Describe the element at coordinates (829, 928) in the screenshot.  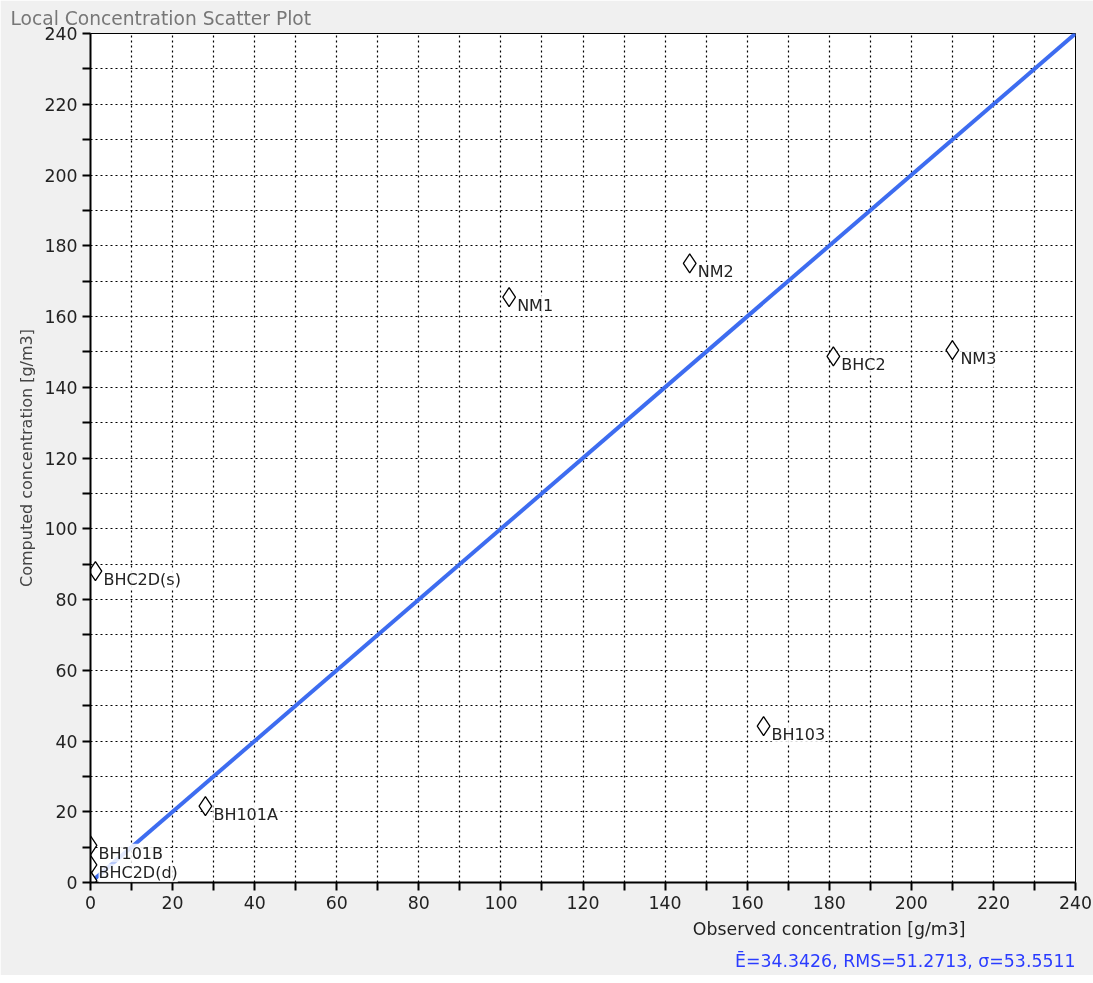
I see `x-axis-title: Observed concentration [g/m3]` at that location.